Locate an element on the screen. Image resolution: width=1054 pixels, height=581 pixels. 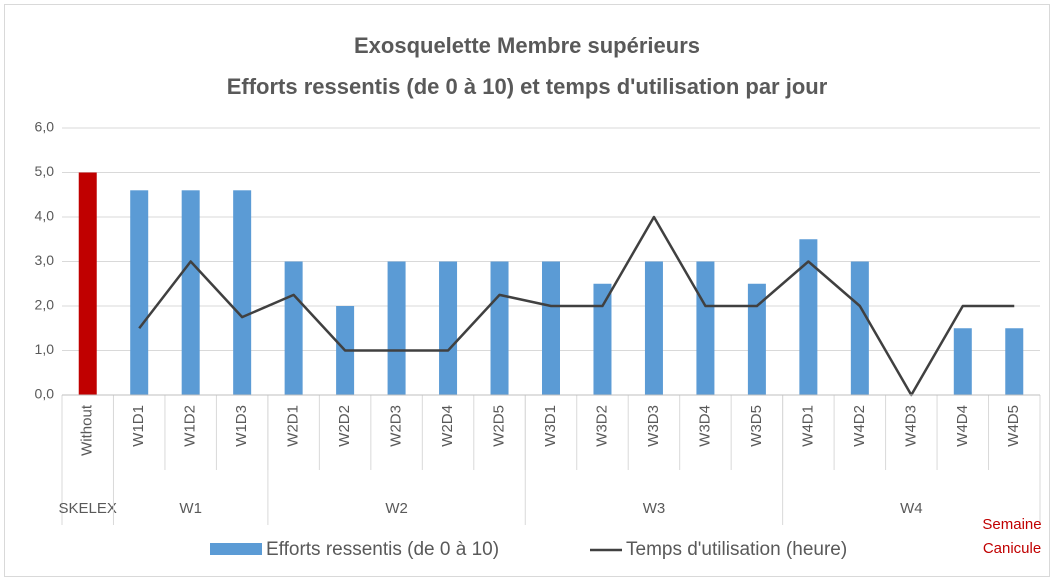
x-tick-label: W3D1 is located at coordinates (550, 426).